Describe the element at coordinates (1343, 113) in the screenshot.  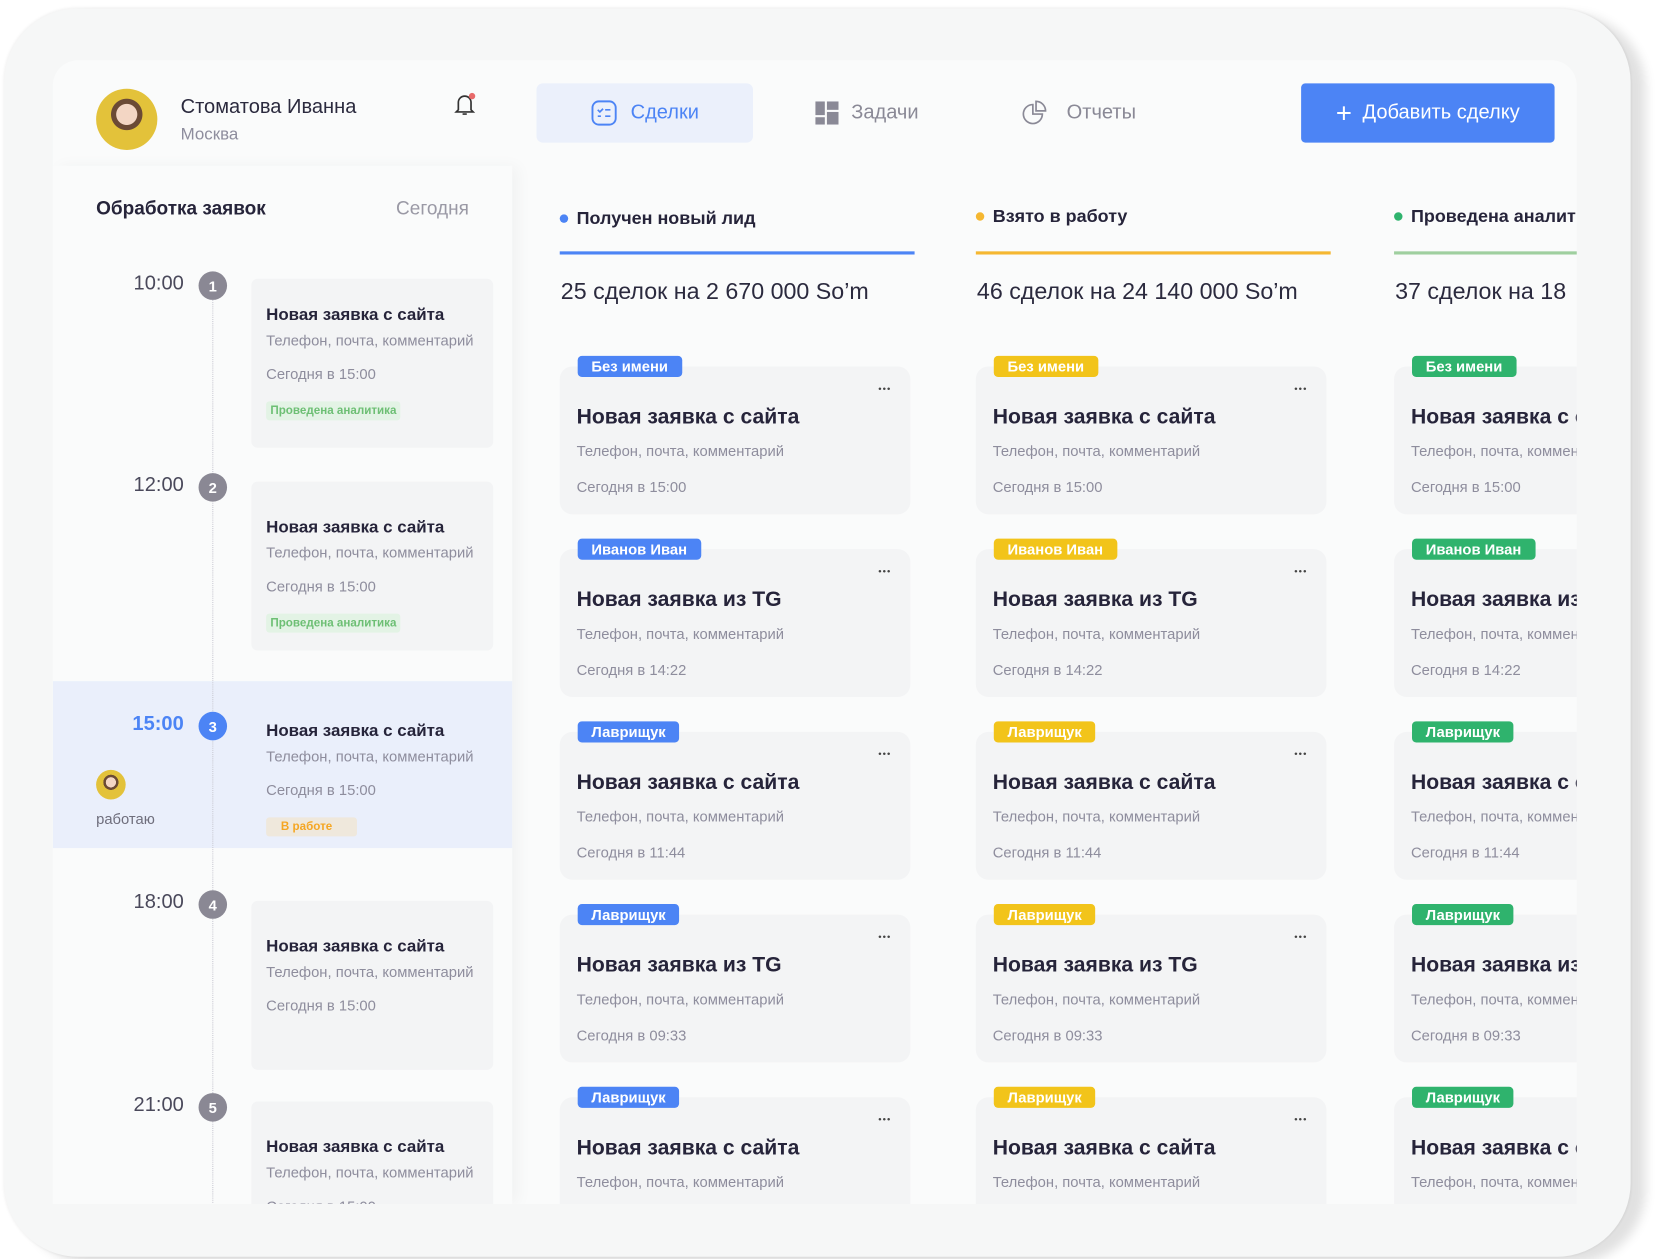
I see `plus-icon: +` at that location.